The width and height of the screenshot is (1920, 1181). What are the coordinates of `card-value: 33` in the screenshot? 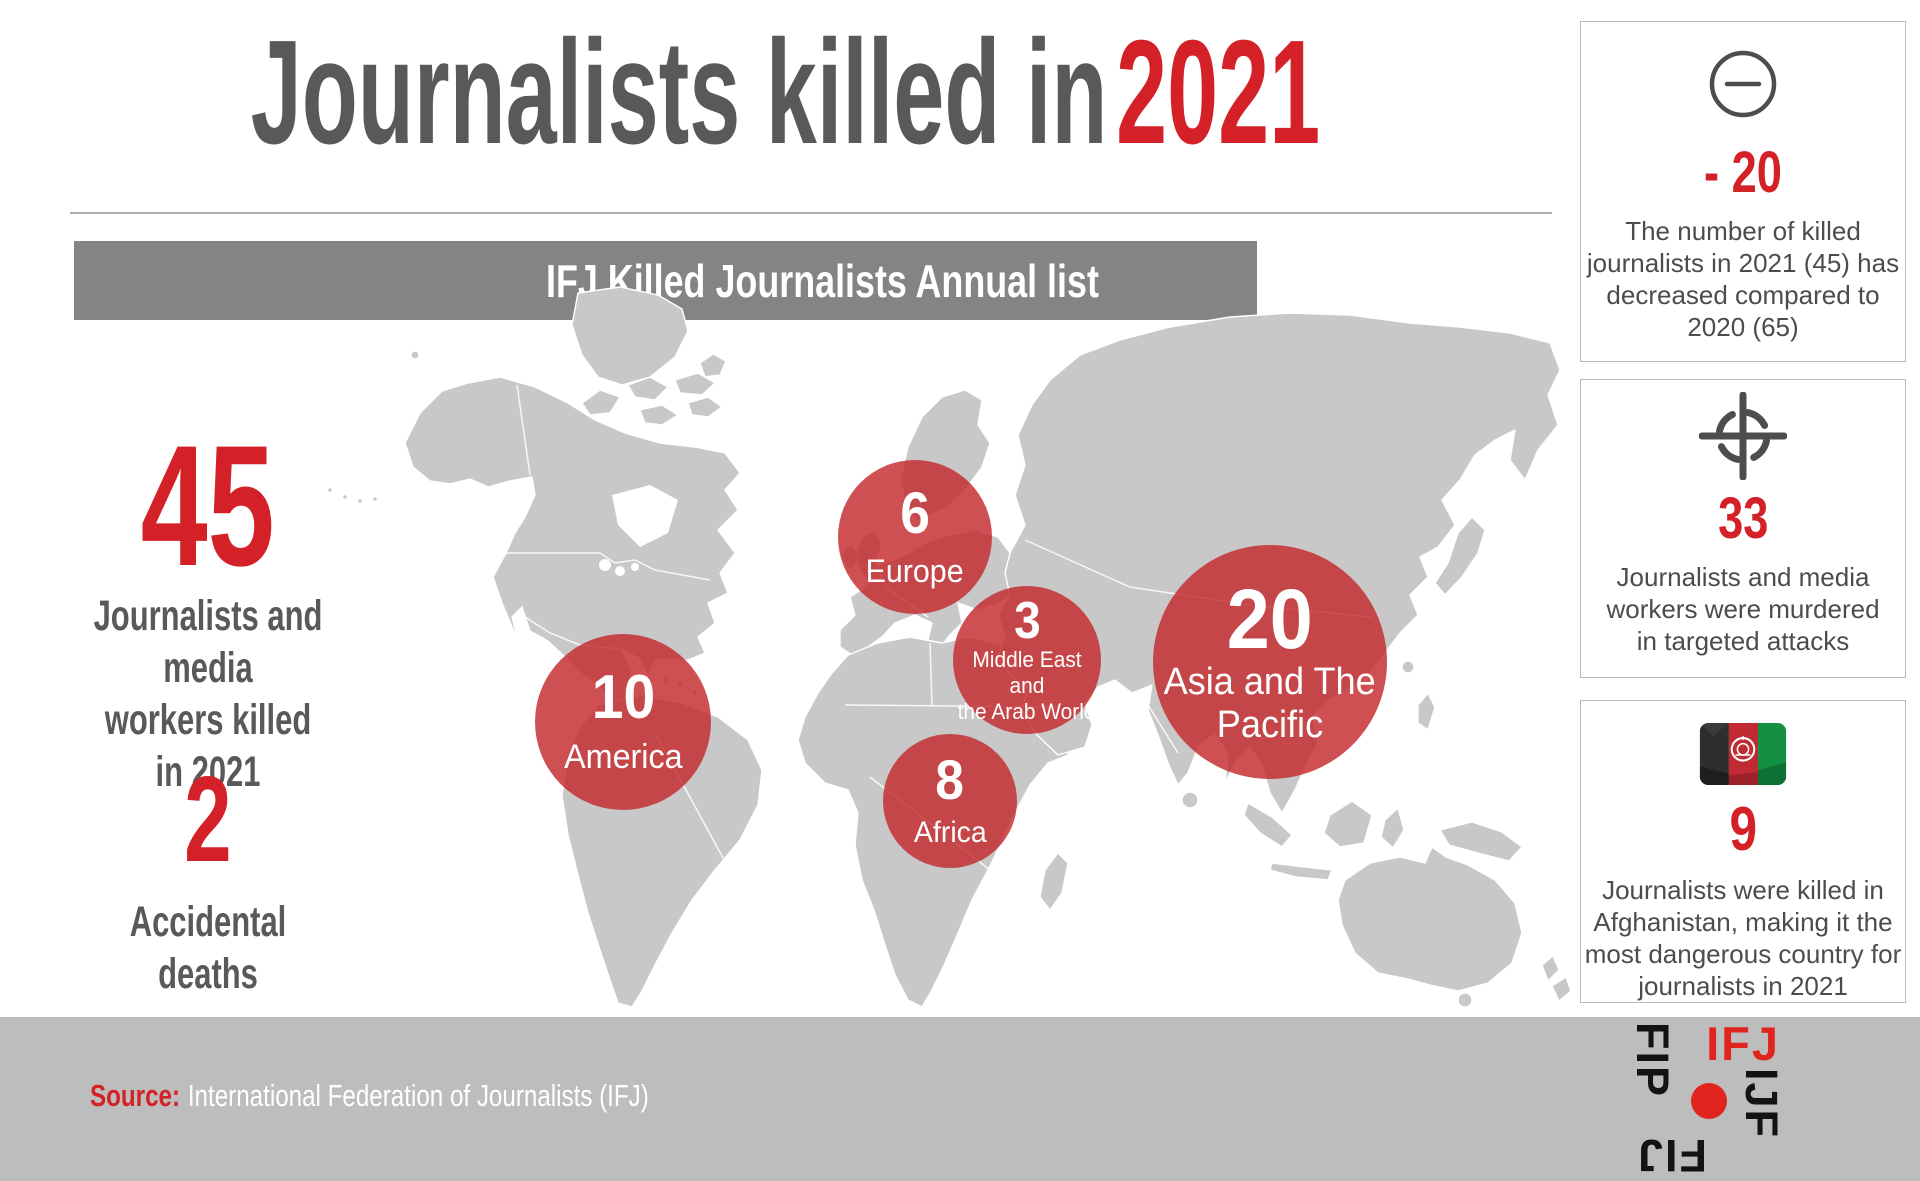 It's located at (1743, 518).